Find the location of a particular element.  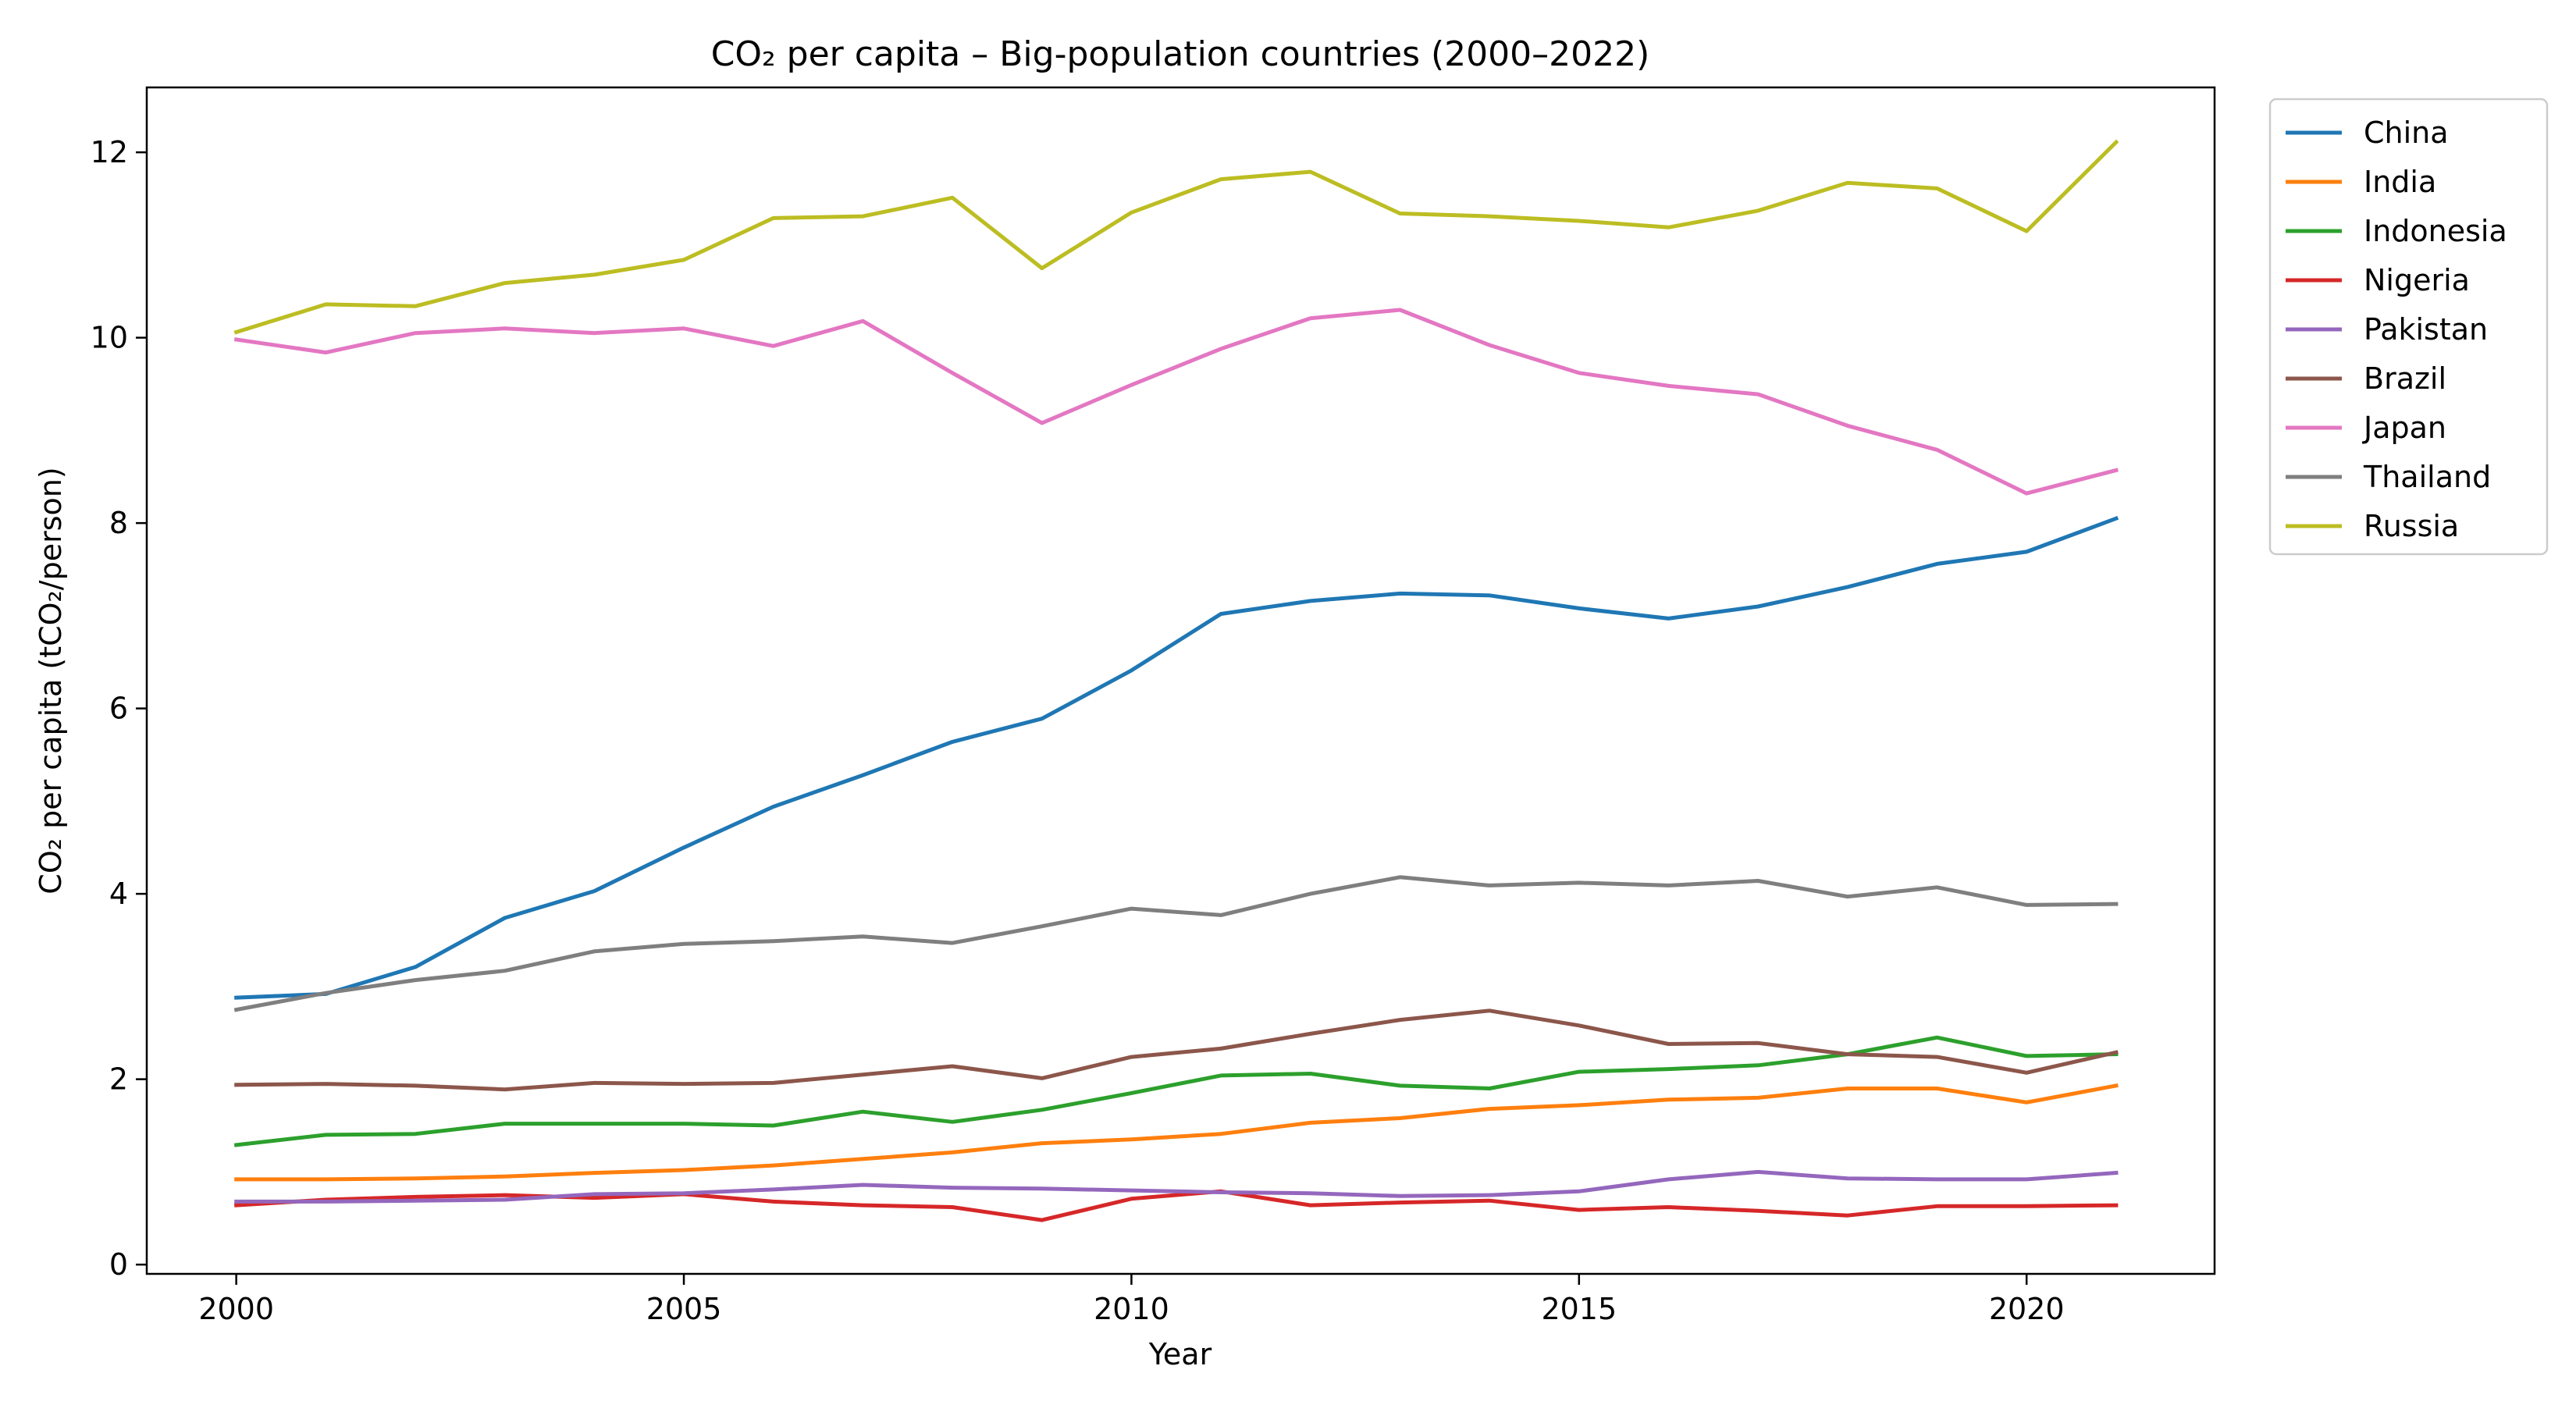

legend-label-india: India is located at coordinates (2400, 182).